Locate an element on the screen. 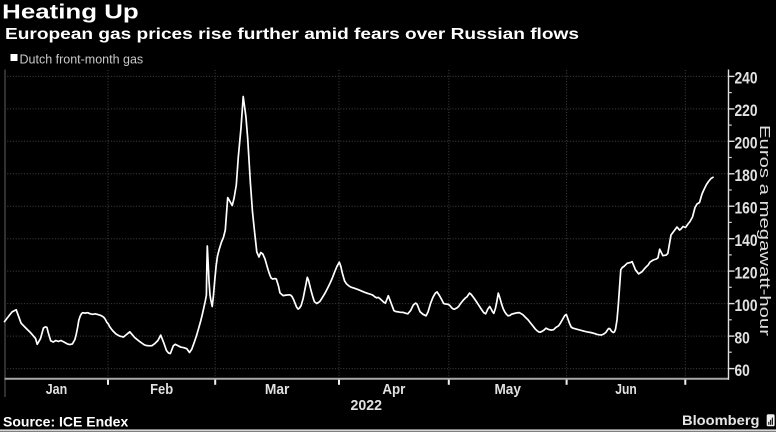  svg-text: Jan is located at coordinates (57, 389).